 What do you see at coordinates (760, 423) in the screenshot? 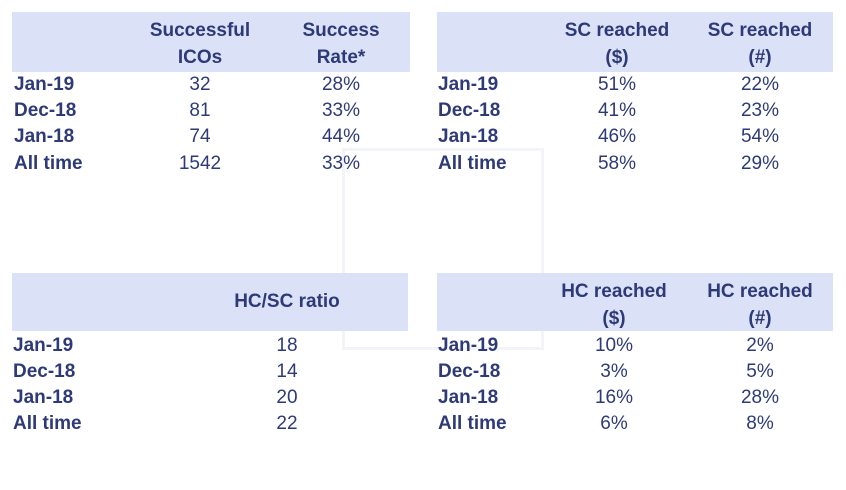
I see `cell: 8%` at bounding box center [760, 423].